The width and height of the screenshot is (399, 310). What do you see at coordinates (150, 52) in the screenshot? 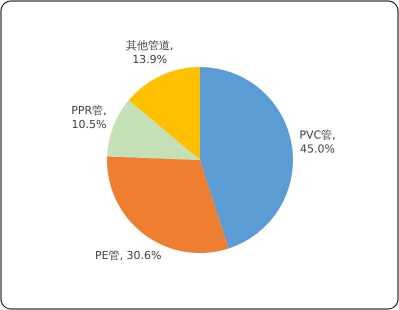
I see `slice-label: 其他管道, 13.9%` at bounding box center [150, 52].